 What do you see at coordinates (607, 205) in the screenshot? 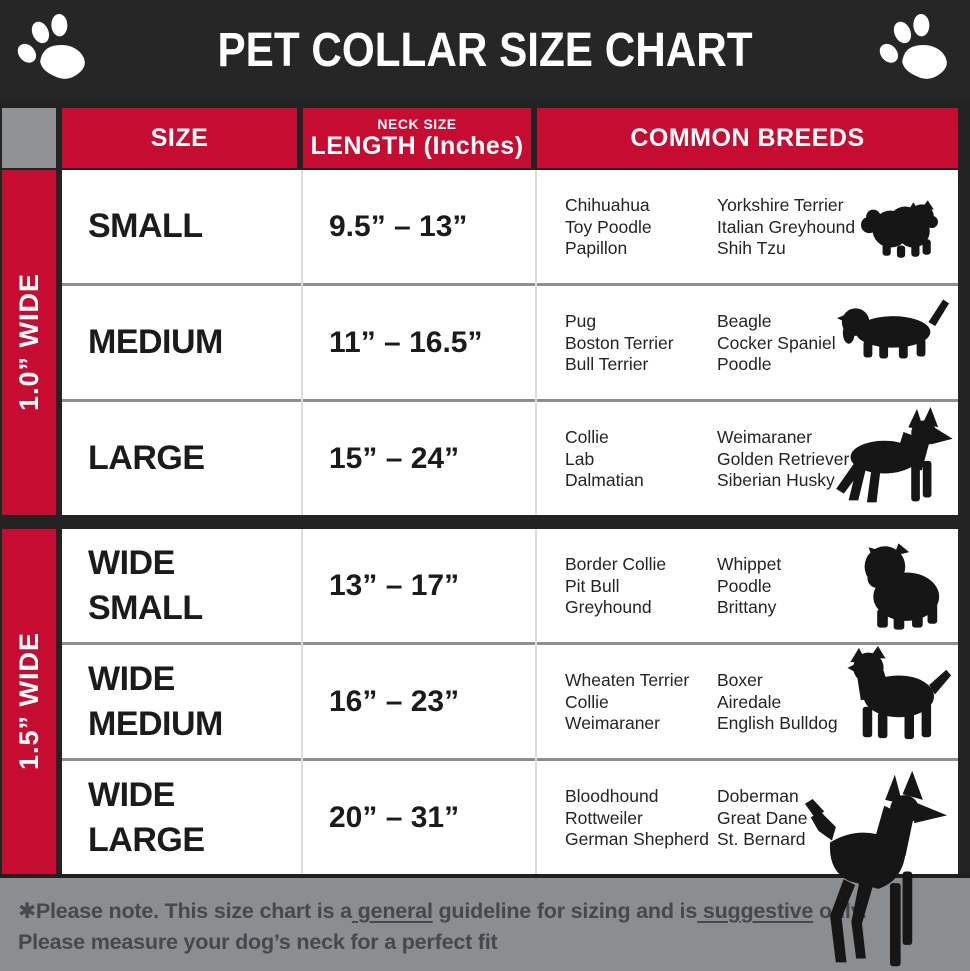
I see `breed-name: Chihuahua` at bounding box center [607, 205].